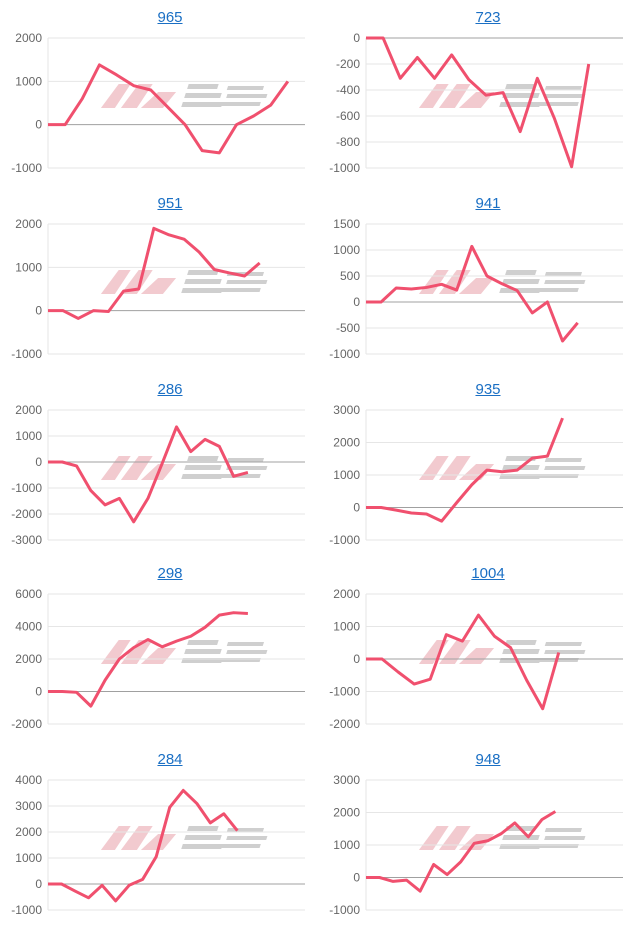  What do you see at coordinates (170, 759) in the screenshot?
I see `chart-title-link: 284` at bounding box center [170, 759].